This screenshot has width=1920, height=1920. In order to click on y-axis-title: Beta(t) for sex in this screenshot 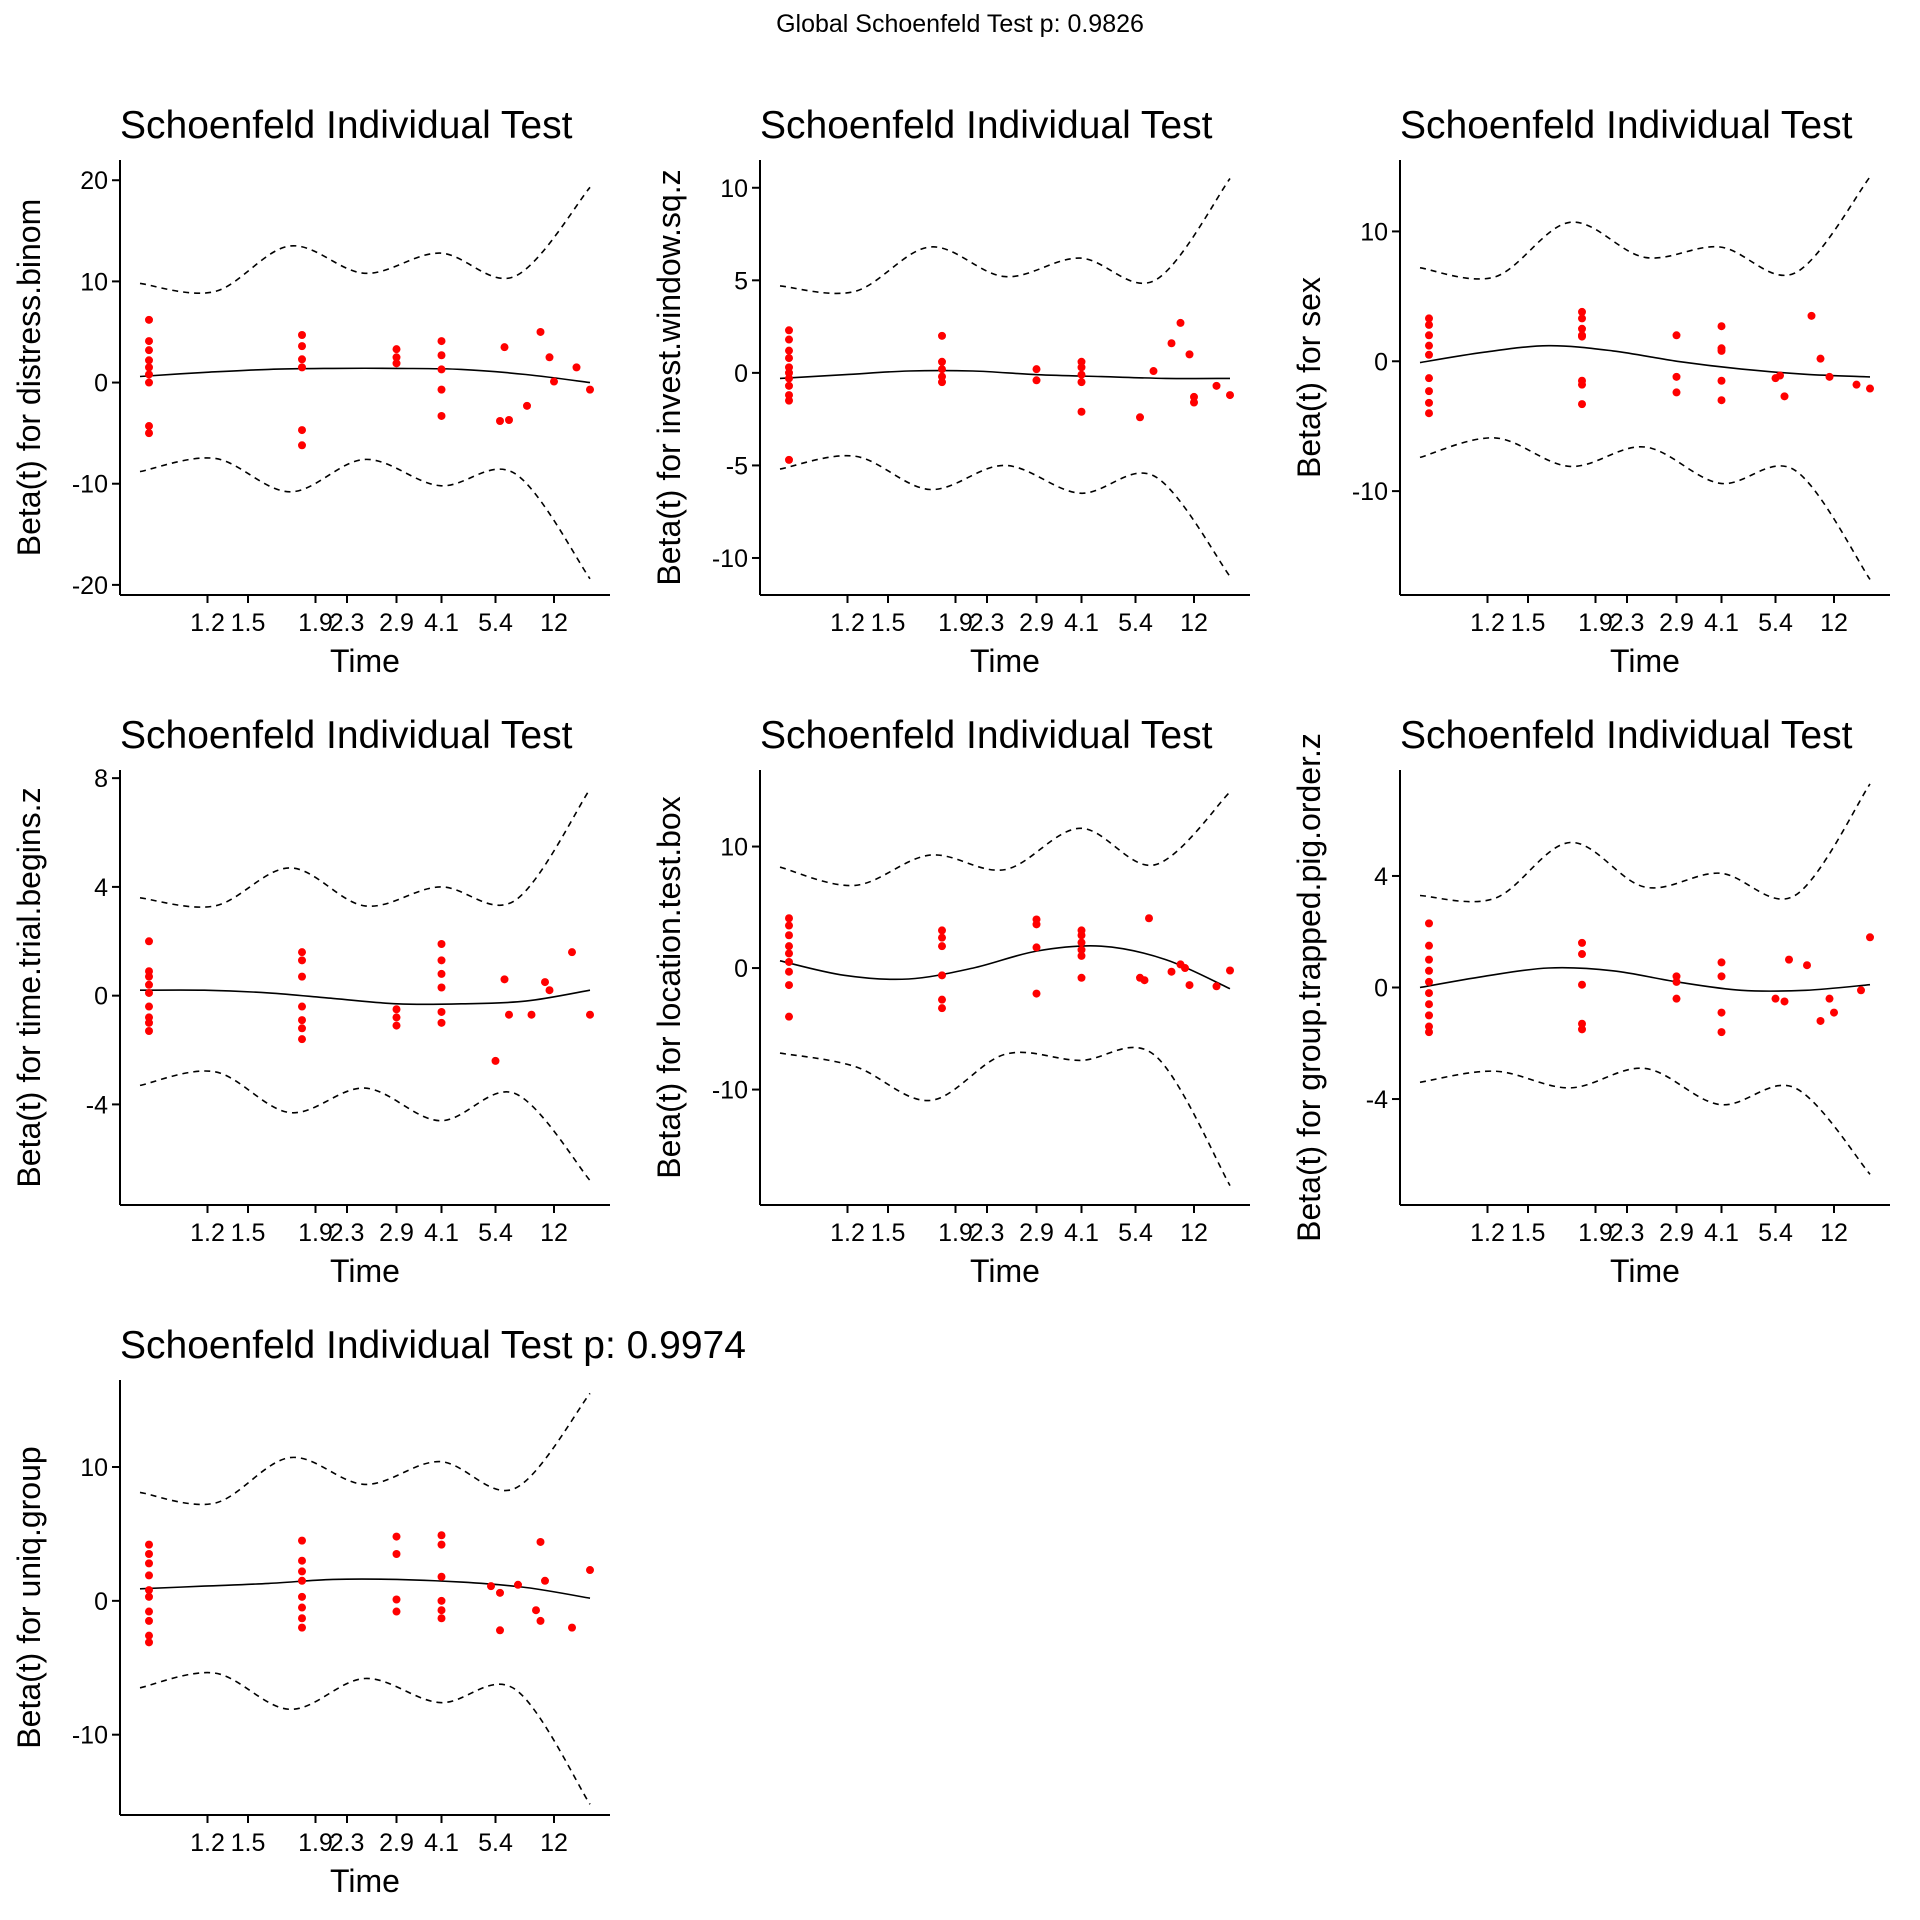, I will do `click(1309, 377)`.